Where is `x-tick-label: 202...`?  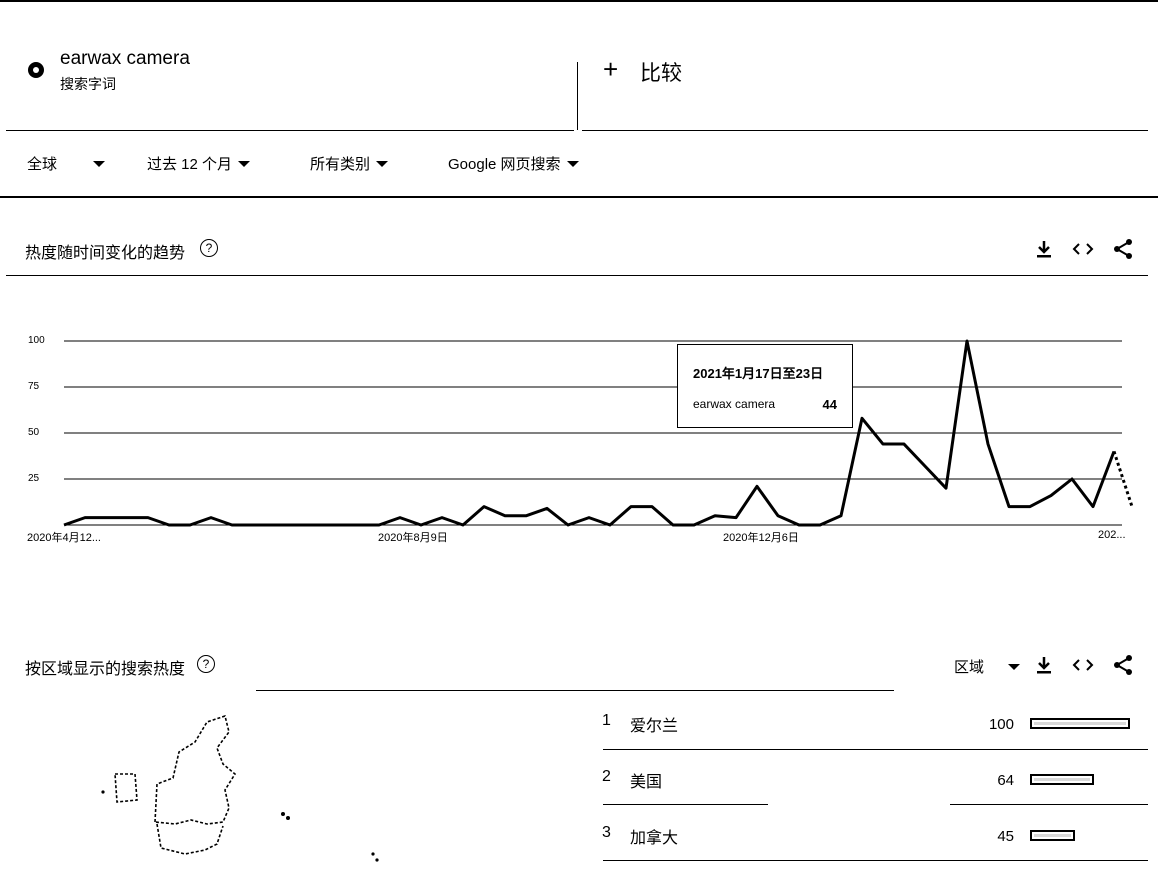
x-tick-label: 202... is located at coordinates (1112, 535).